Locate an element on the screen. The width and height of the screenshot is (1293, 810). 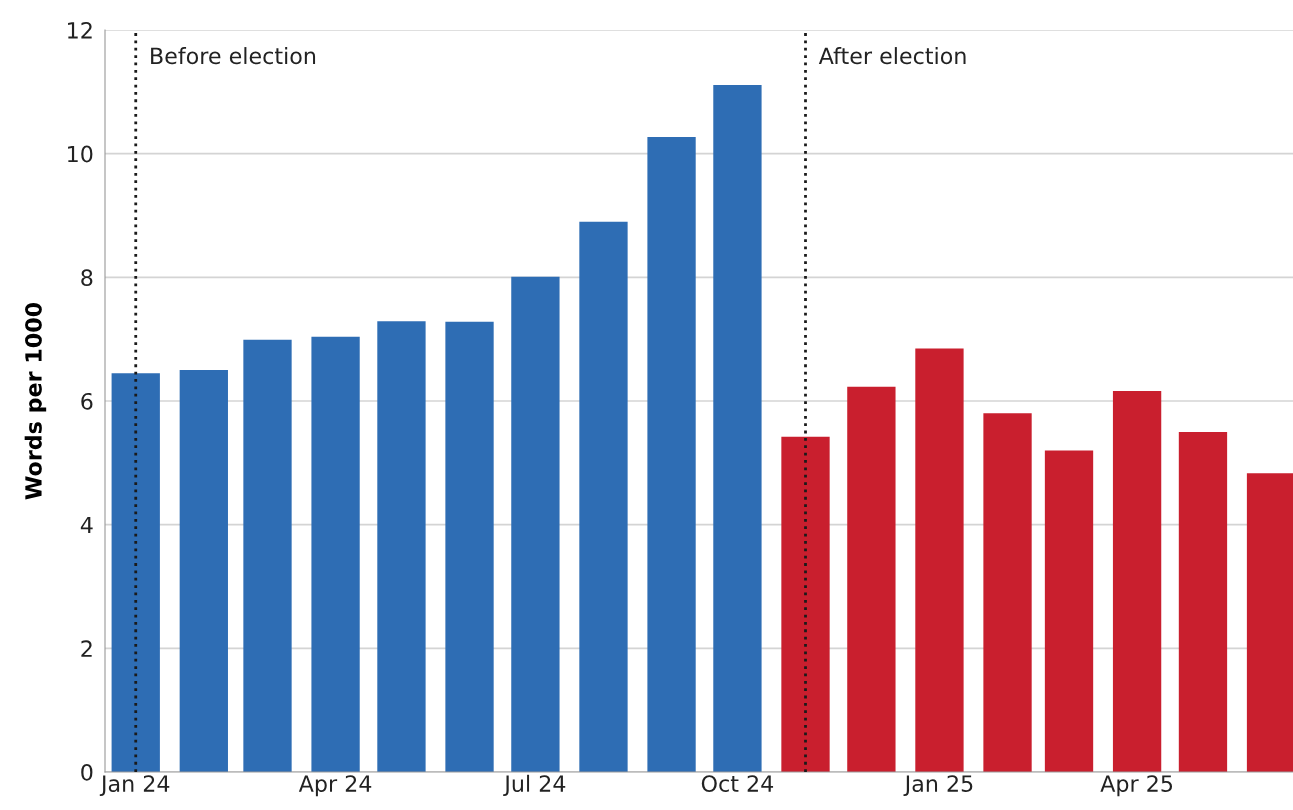
y-tick-label: 8 is located at coordinates (87, 278).